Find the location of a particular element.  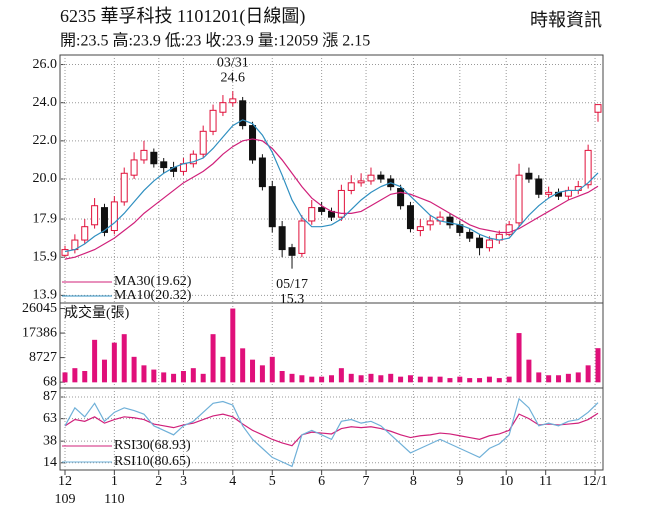

annotation-date: 05/17 is located at coordinates (292, 284).